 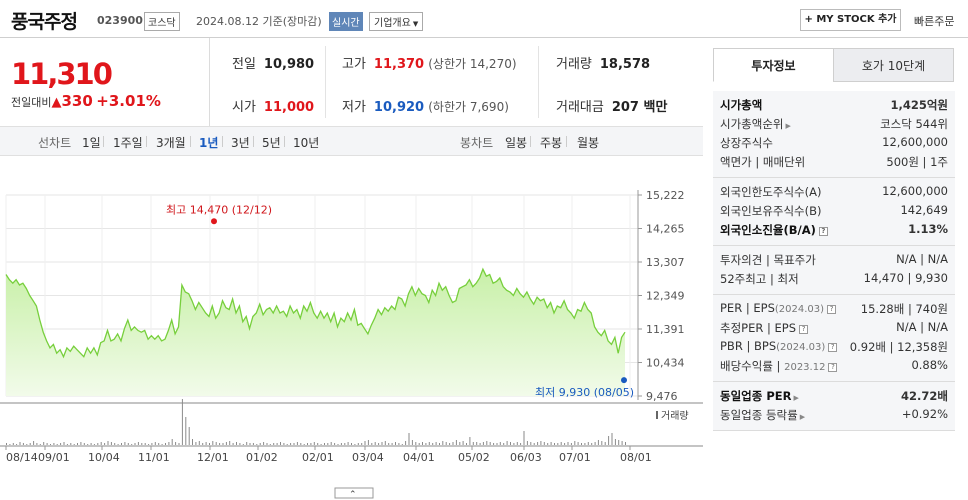 What do you see at coordinates (353, 495) in the screenshot?
I see `chevron-up-icon: ⌃` at bounding box center [353, 495].